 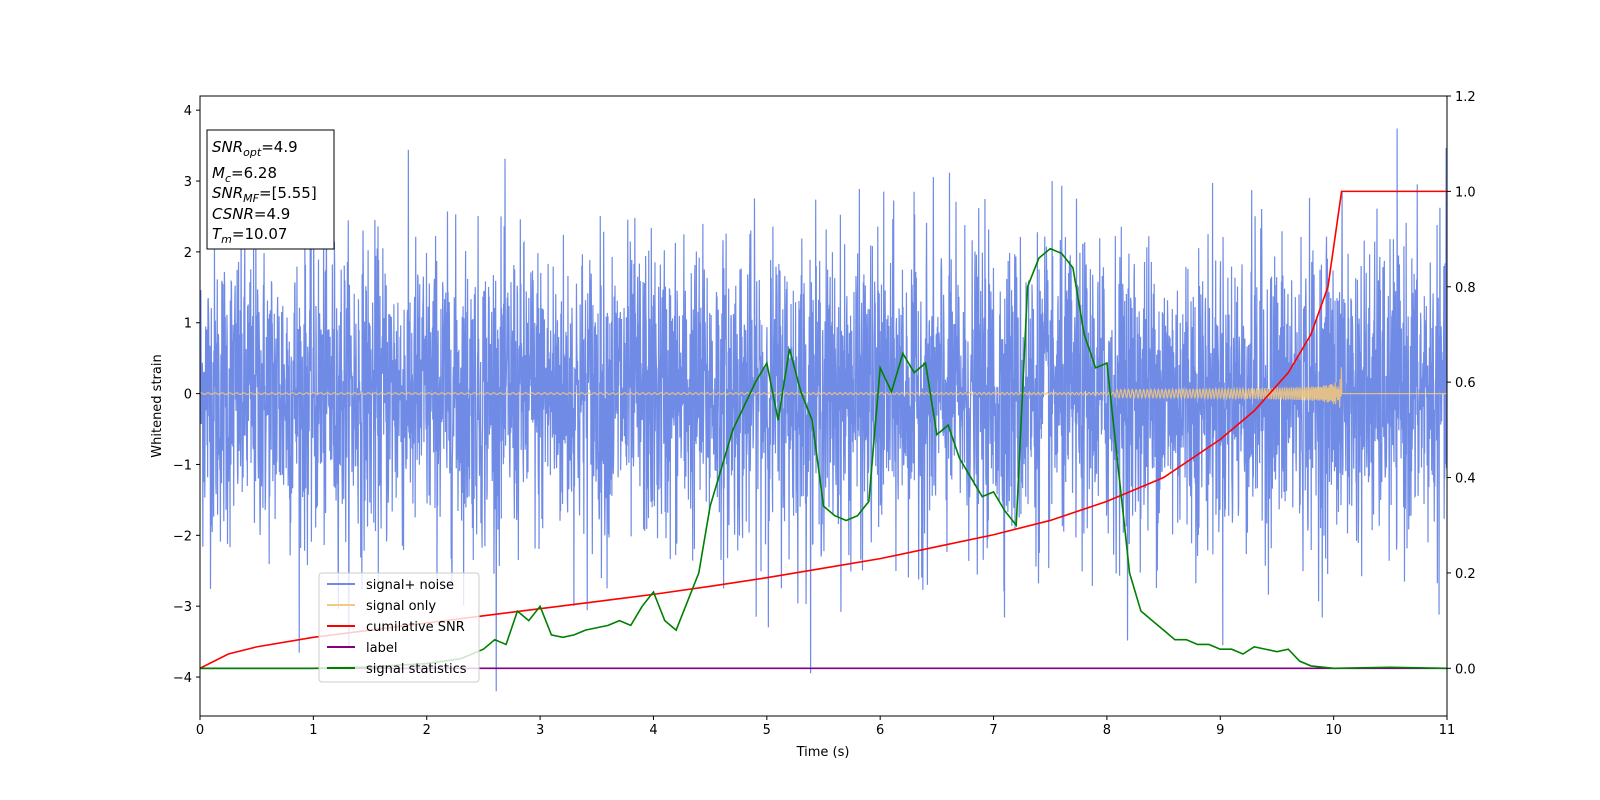 What do you see at coordinates (182, 607) in the screenshot?
I see `y-tick-label: −3` at bounding box center [182, 607].